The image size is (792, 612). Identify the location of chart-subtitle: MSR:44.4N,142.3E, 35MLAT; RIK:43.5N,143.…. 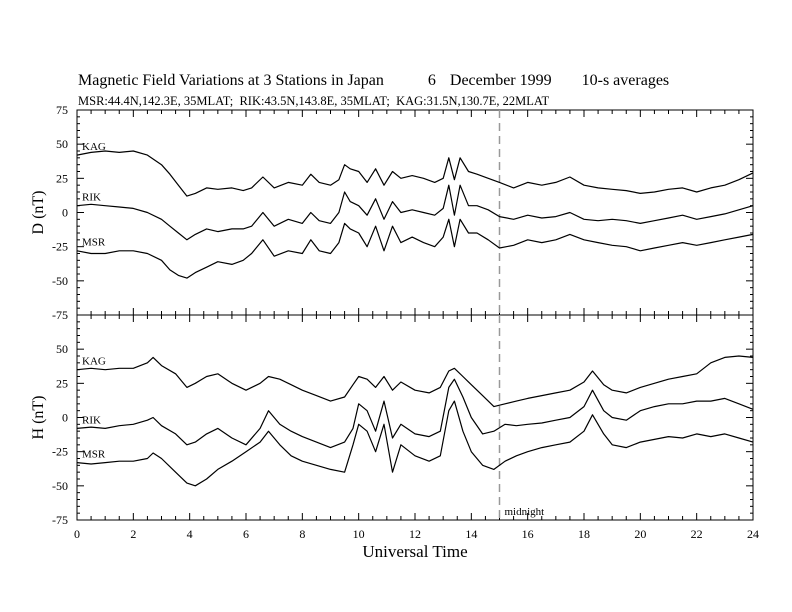
(314, 101).